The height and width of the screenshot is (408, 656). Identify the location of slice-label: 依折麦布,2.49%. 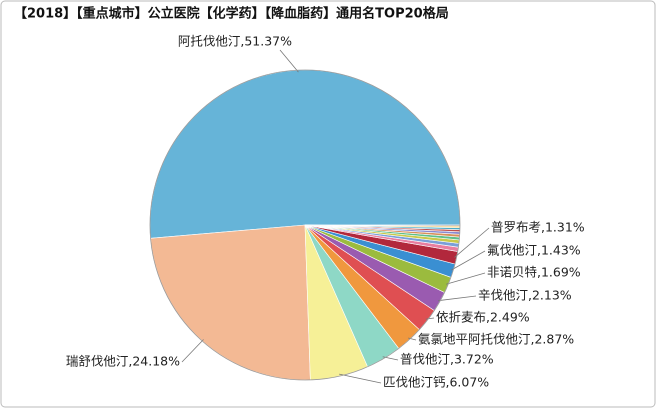
(483, 317).